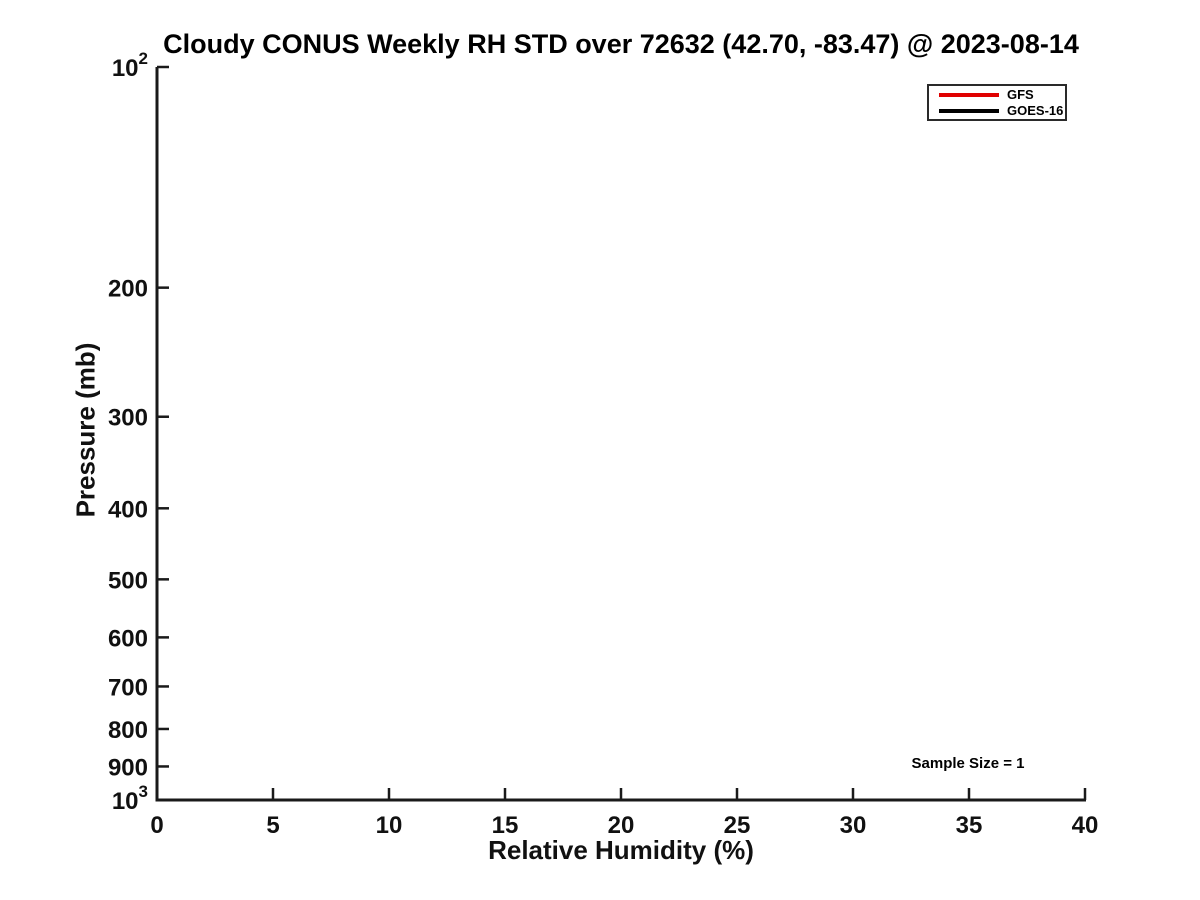  I want to click on y-tick-label: 500, so click(128, 580).